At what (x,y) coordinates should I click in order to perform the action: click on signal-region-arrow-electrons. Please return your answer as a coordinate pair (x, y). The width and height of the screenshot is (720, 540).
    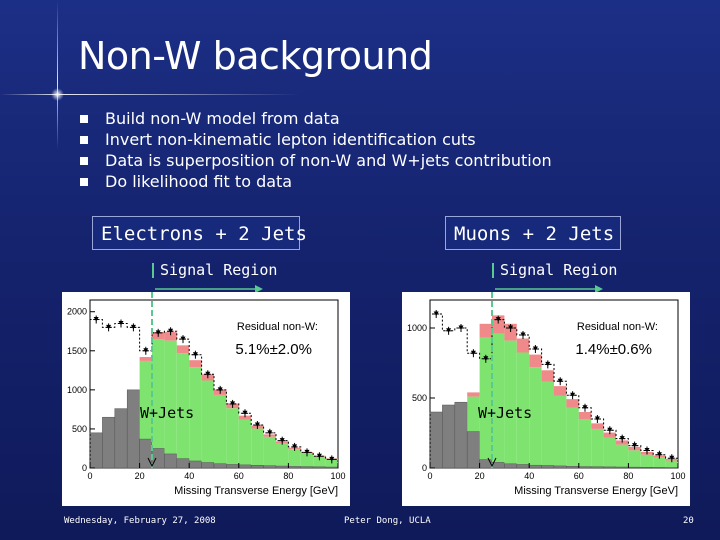
    Looking at the image, I should click on (209, 289).